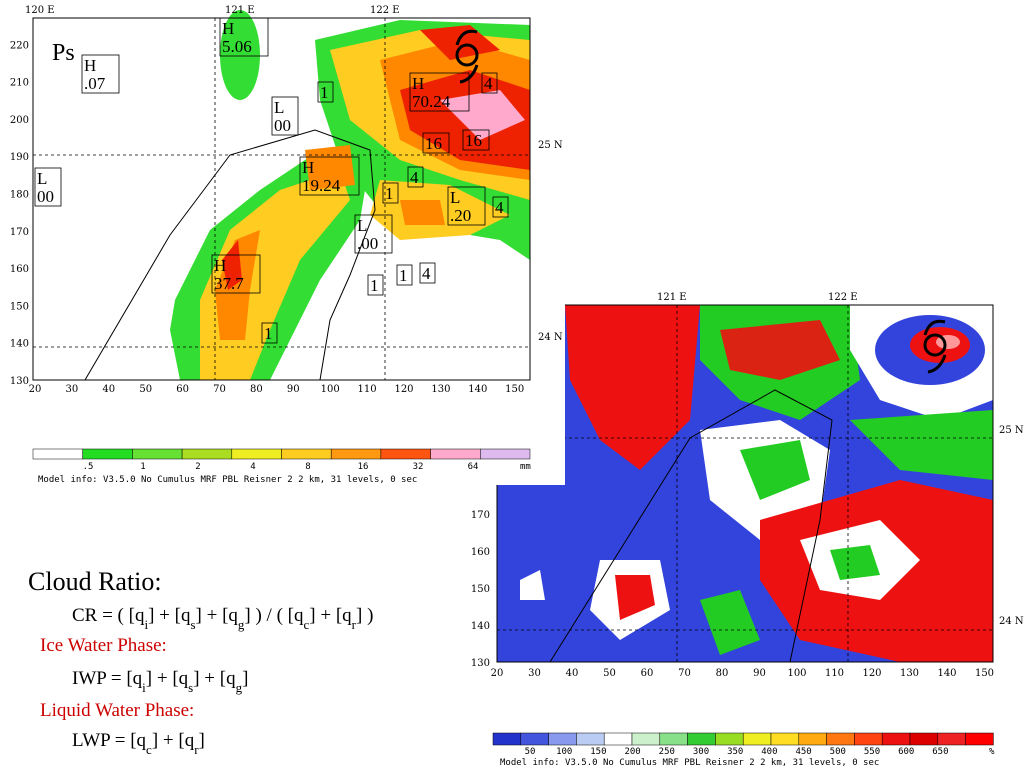 This screenshot has height=768, width=1024. What do you see at coordinates (803, 752) in the screenshot?
I see `colorbar-label: 450` at bounding box center [803, 752].